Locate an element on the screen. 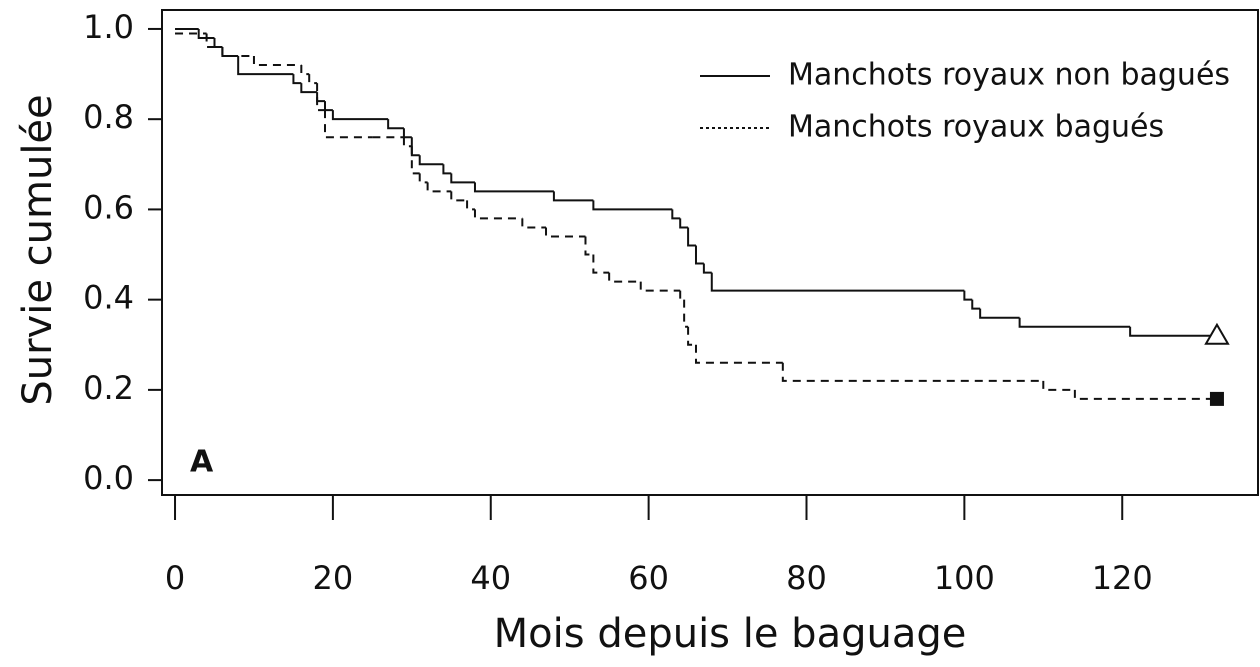 The image size is (1260, 667). y-tick-label: 0.4 is located at coordinates (108, 298).